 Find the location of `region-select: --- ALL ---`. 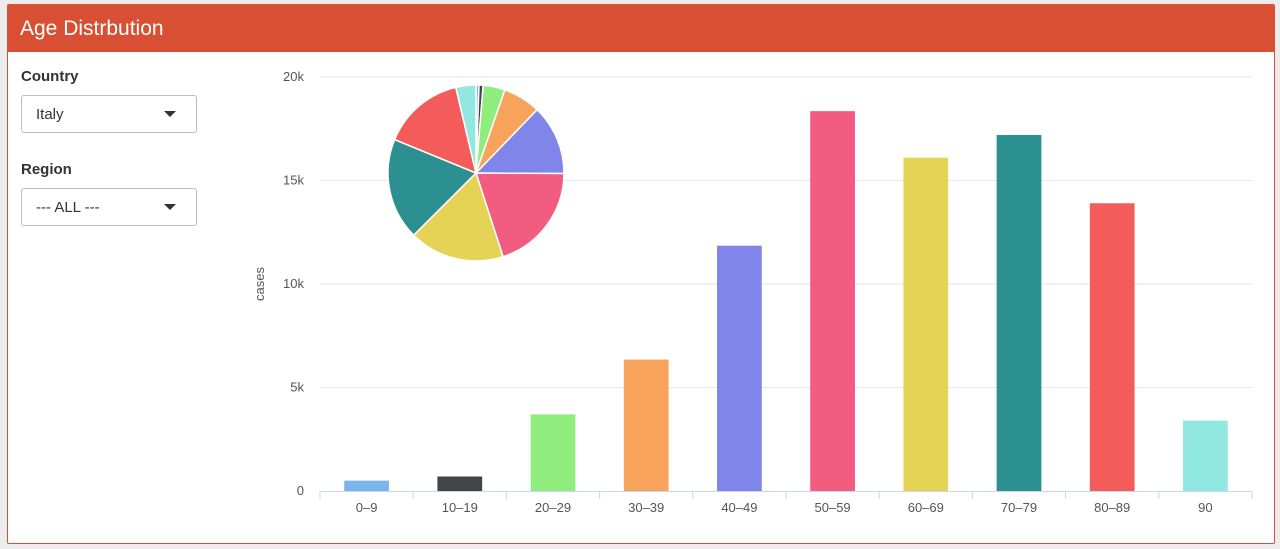

region-select: --- ALL --- is located at coordinates (109, 207).